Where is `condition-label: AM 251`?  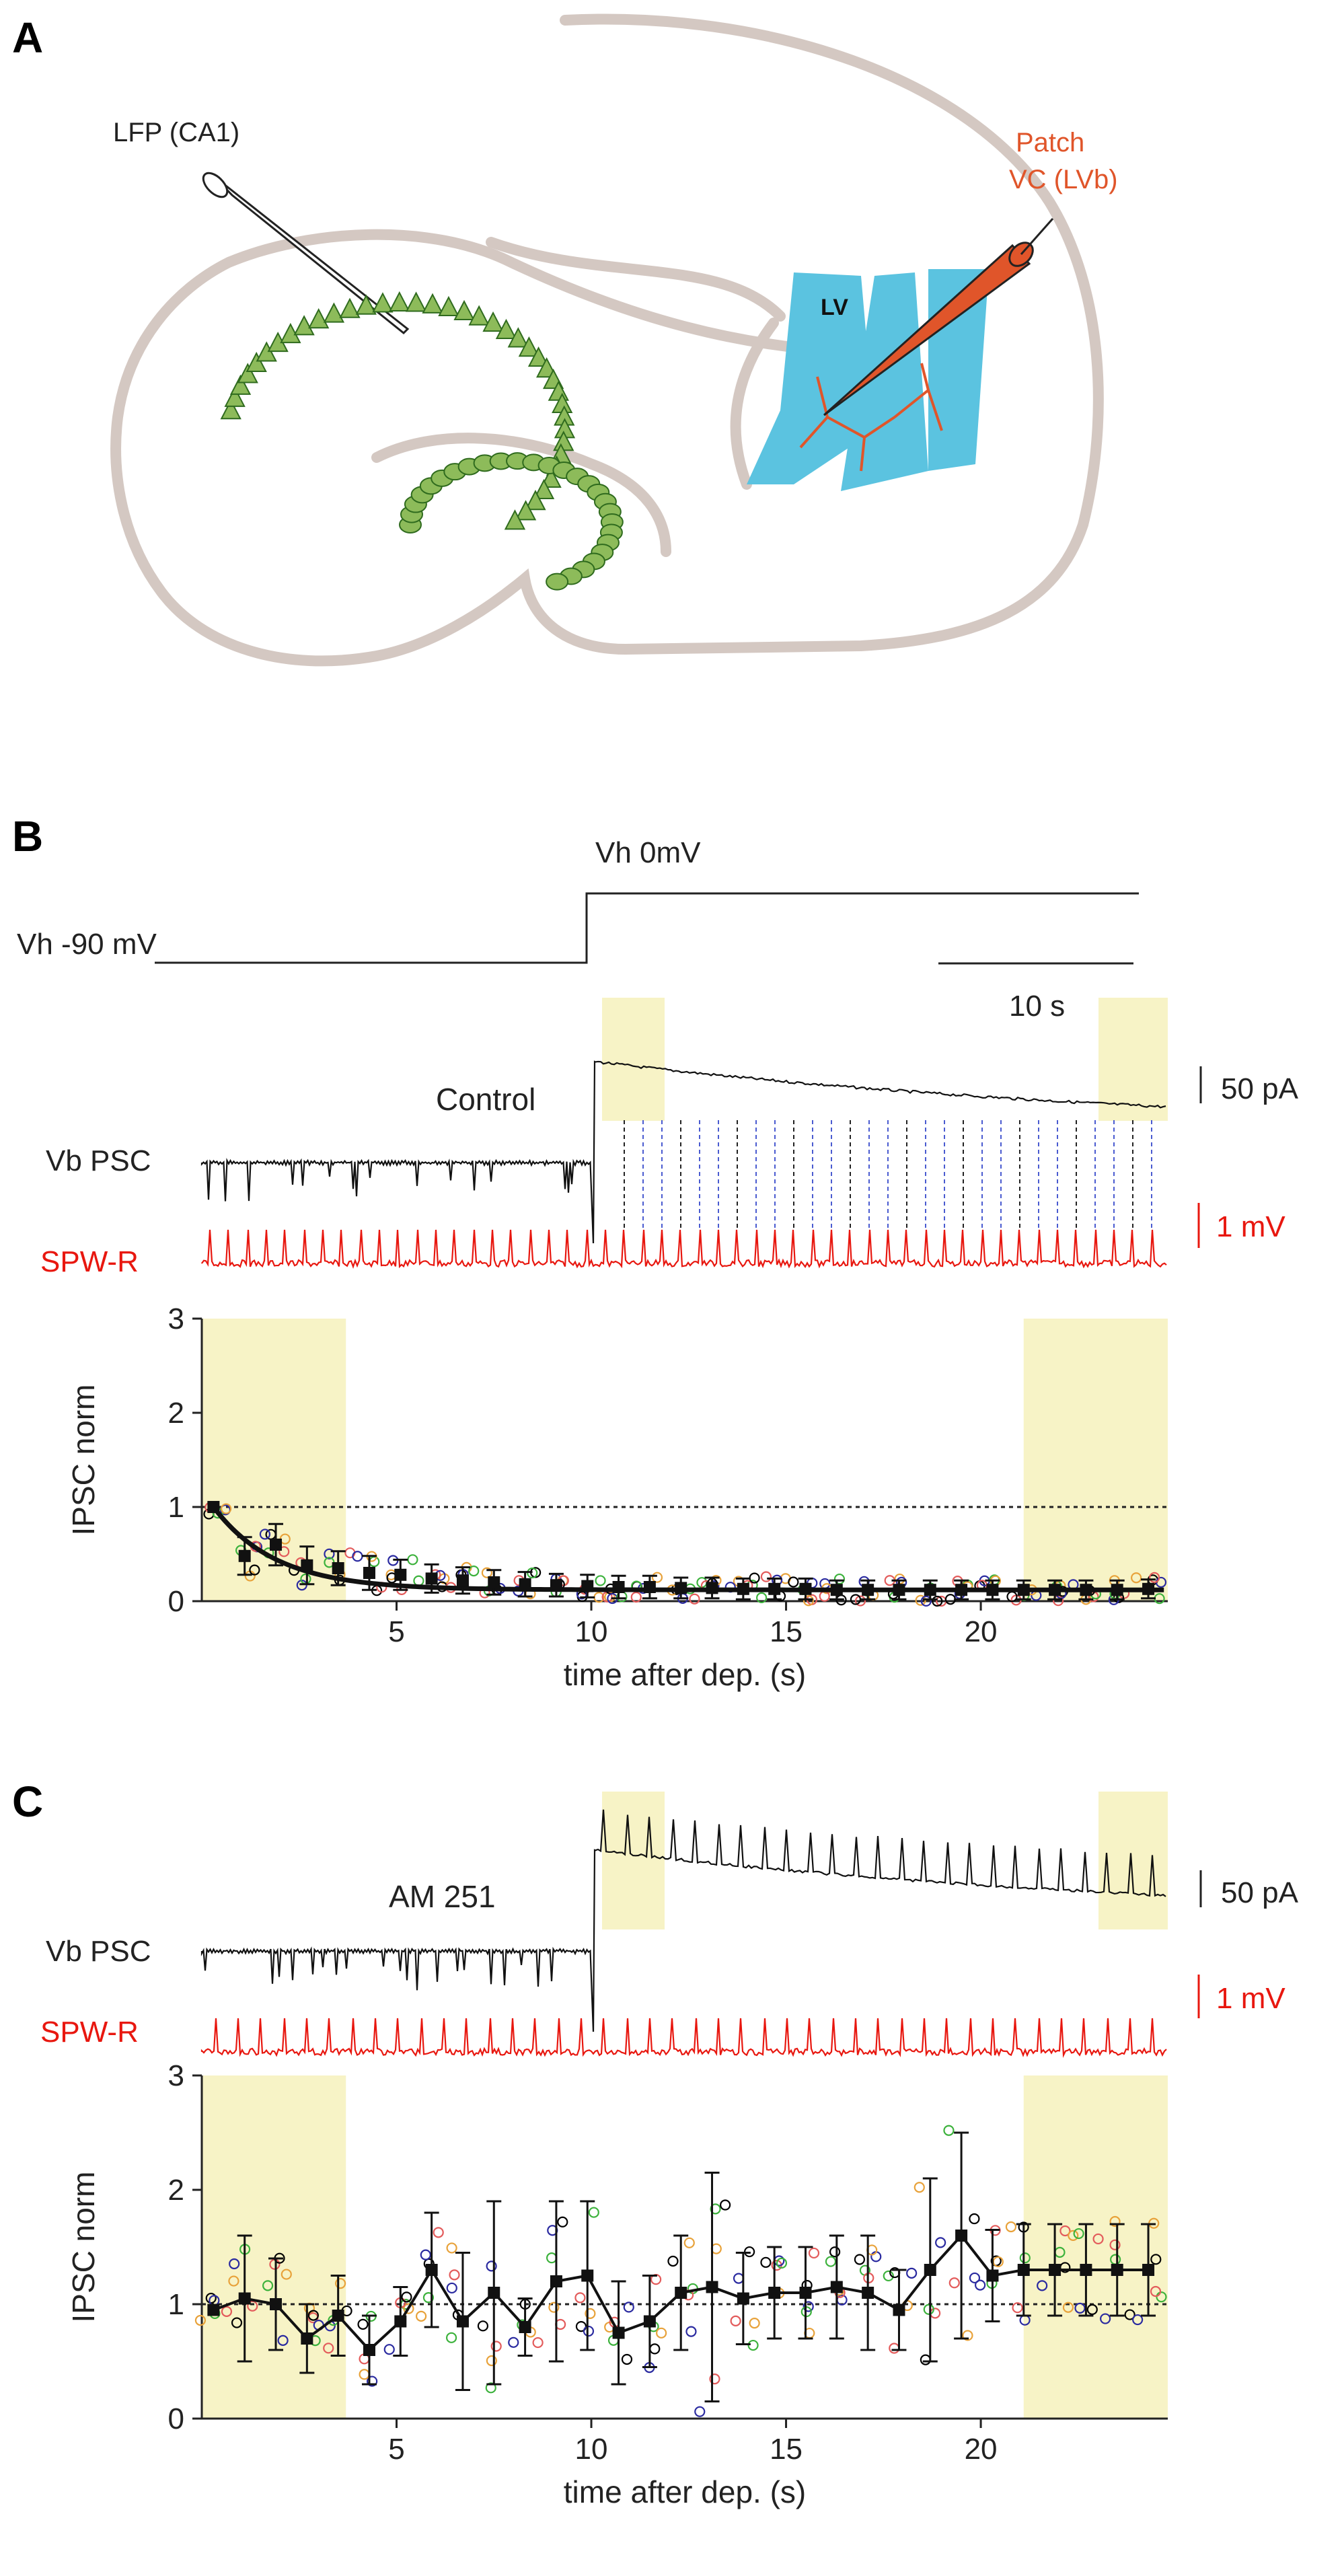 condition-label: AM 251 is located at coordinates (442, 1896).